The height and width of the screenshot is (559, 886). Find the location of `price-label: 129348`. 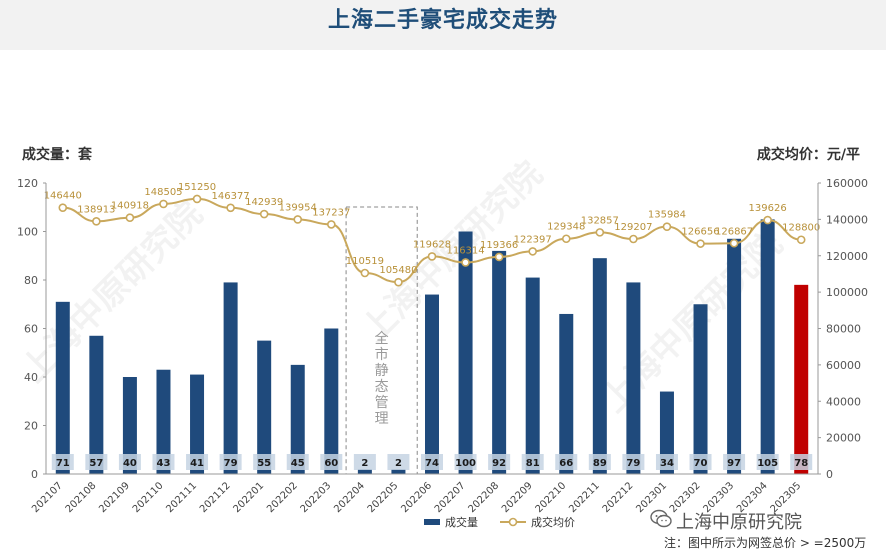

price-label: 129348 is located at coordinates (566, 227).